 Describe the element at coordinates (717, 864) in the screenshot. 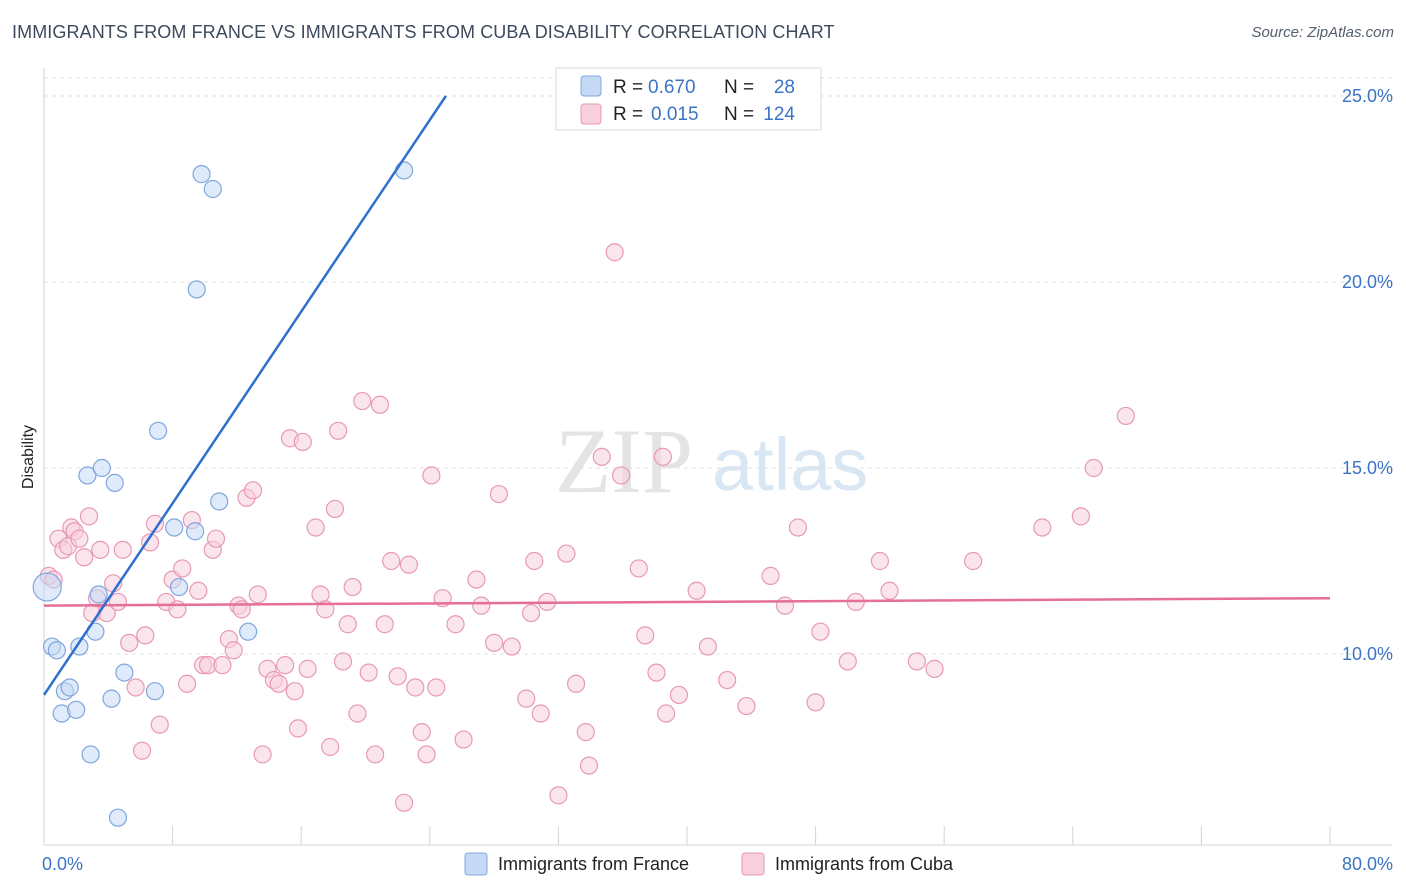

I see `x-tick-labels: 0.0% 80.0%` at that location.